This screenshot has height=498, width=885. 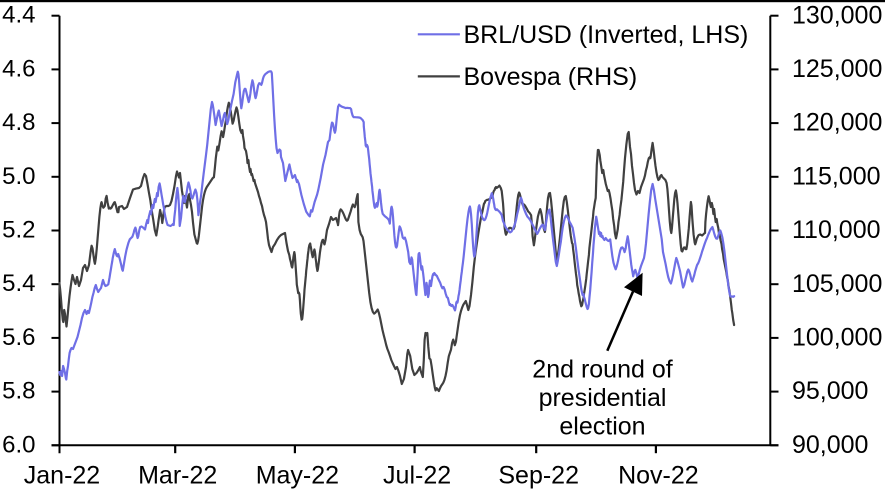 What do you see at coordinates (602, 370) in the screenshot?
I see `svg-text: 2nd round of` at bounding box center [602, 370].